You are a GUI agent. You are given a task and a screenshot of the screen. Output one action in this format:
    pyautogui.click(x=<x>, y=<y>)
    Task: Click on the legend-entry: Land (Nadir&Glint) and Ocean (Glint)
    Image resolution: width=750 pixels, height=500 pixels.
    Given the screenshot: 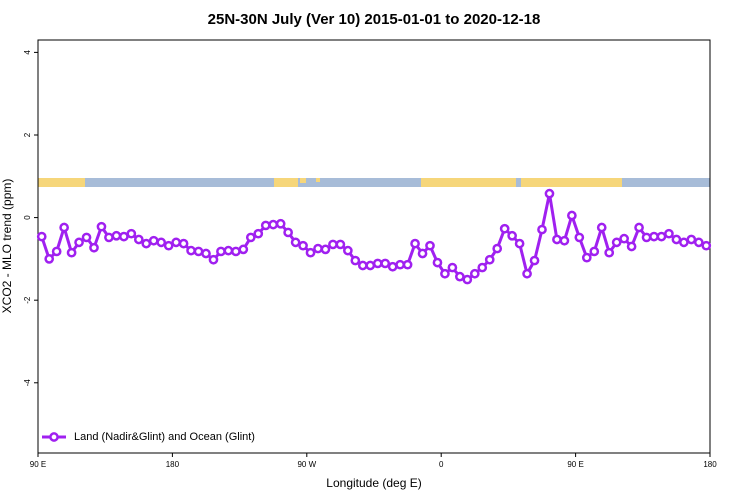 What is the action you would take?
    pyautogui.click(x=148, y=437)
    